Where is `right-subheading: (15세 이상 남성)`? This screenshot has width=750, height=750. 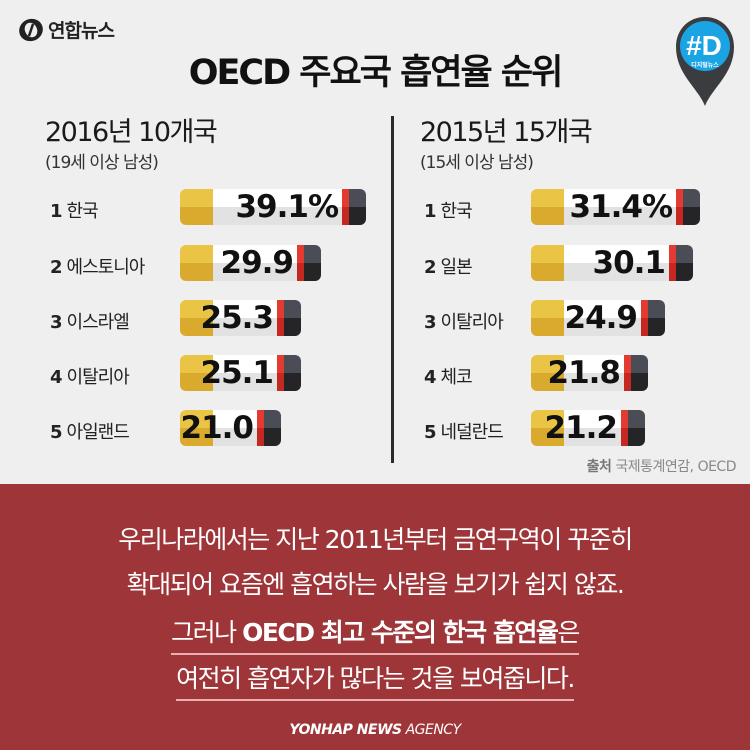 right-subheading: (15세 이상 남성) is located at coordinates (477, 163).